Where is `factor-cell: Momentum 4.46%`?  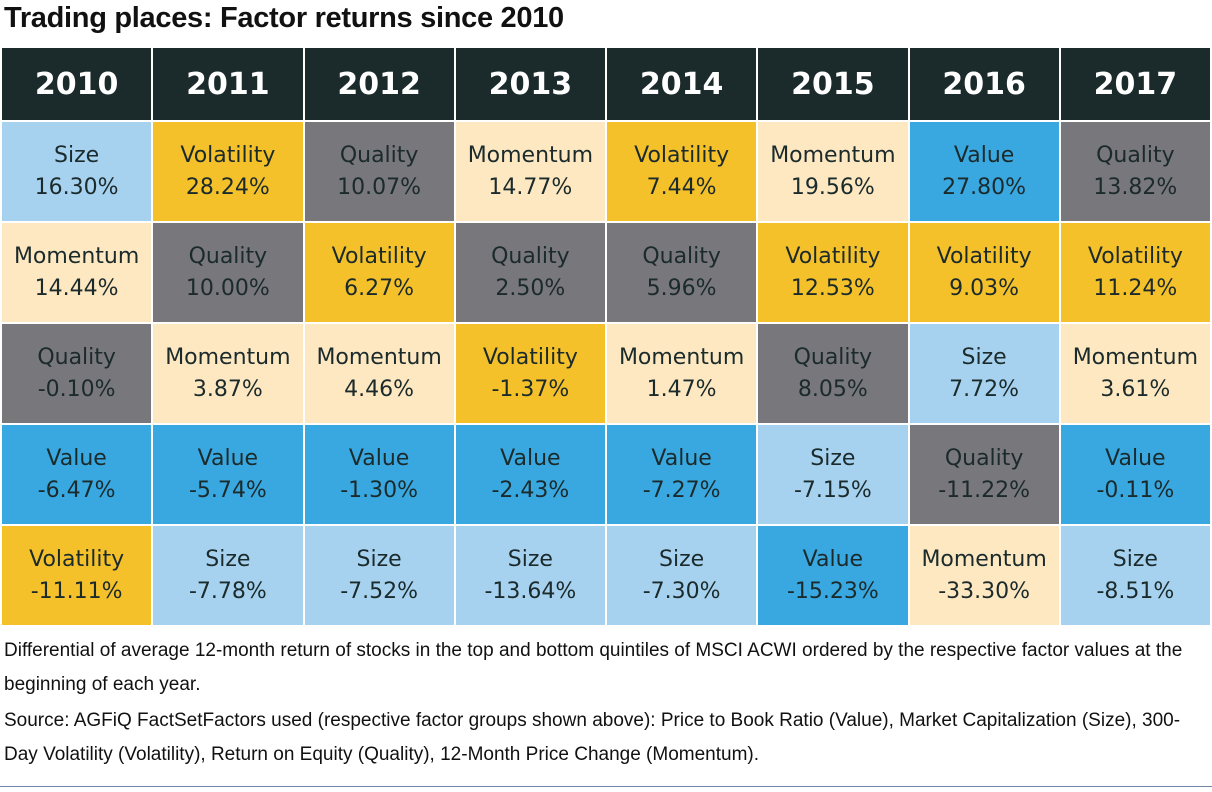 factor-cell: Momentum 4.46% is located at coordinates (379, 373).